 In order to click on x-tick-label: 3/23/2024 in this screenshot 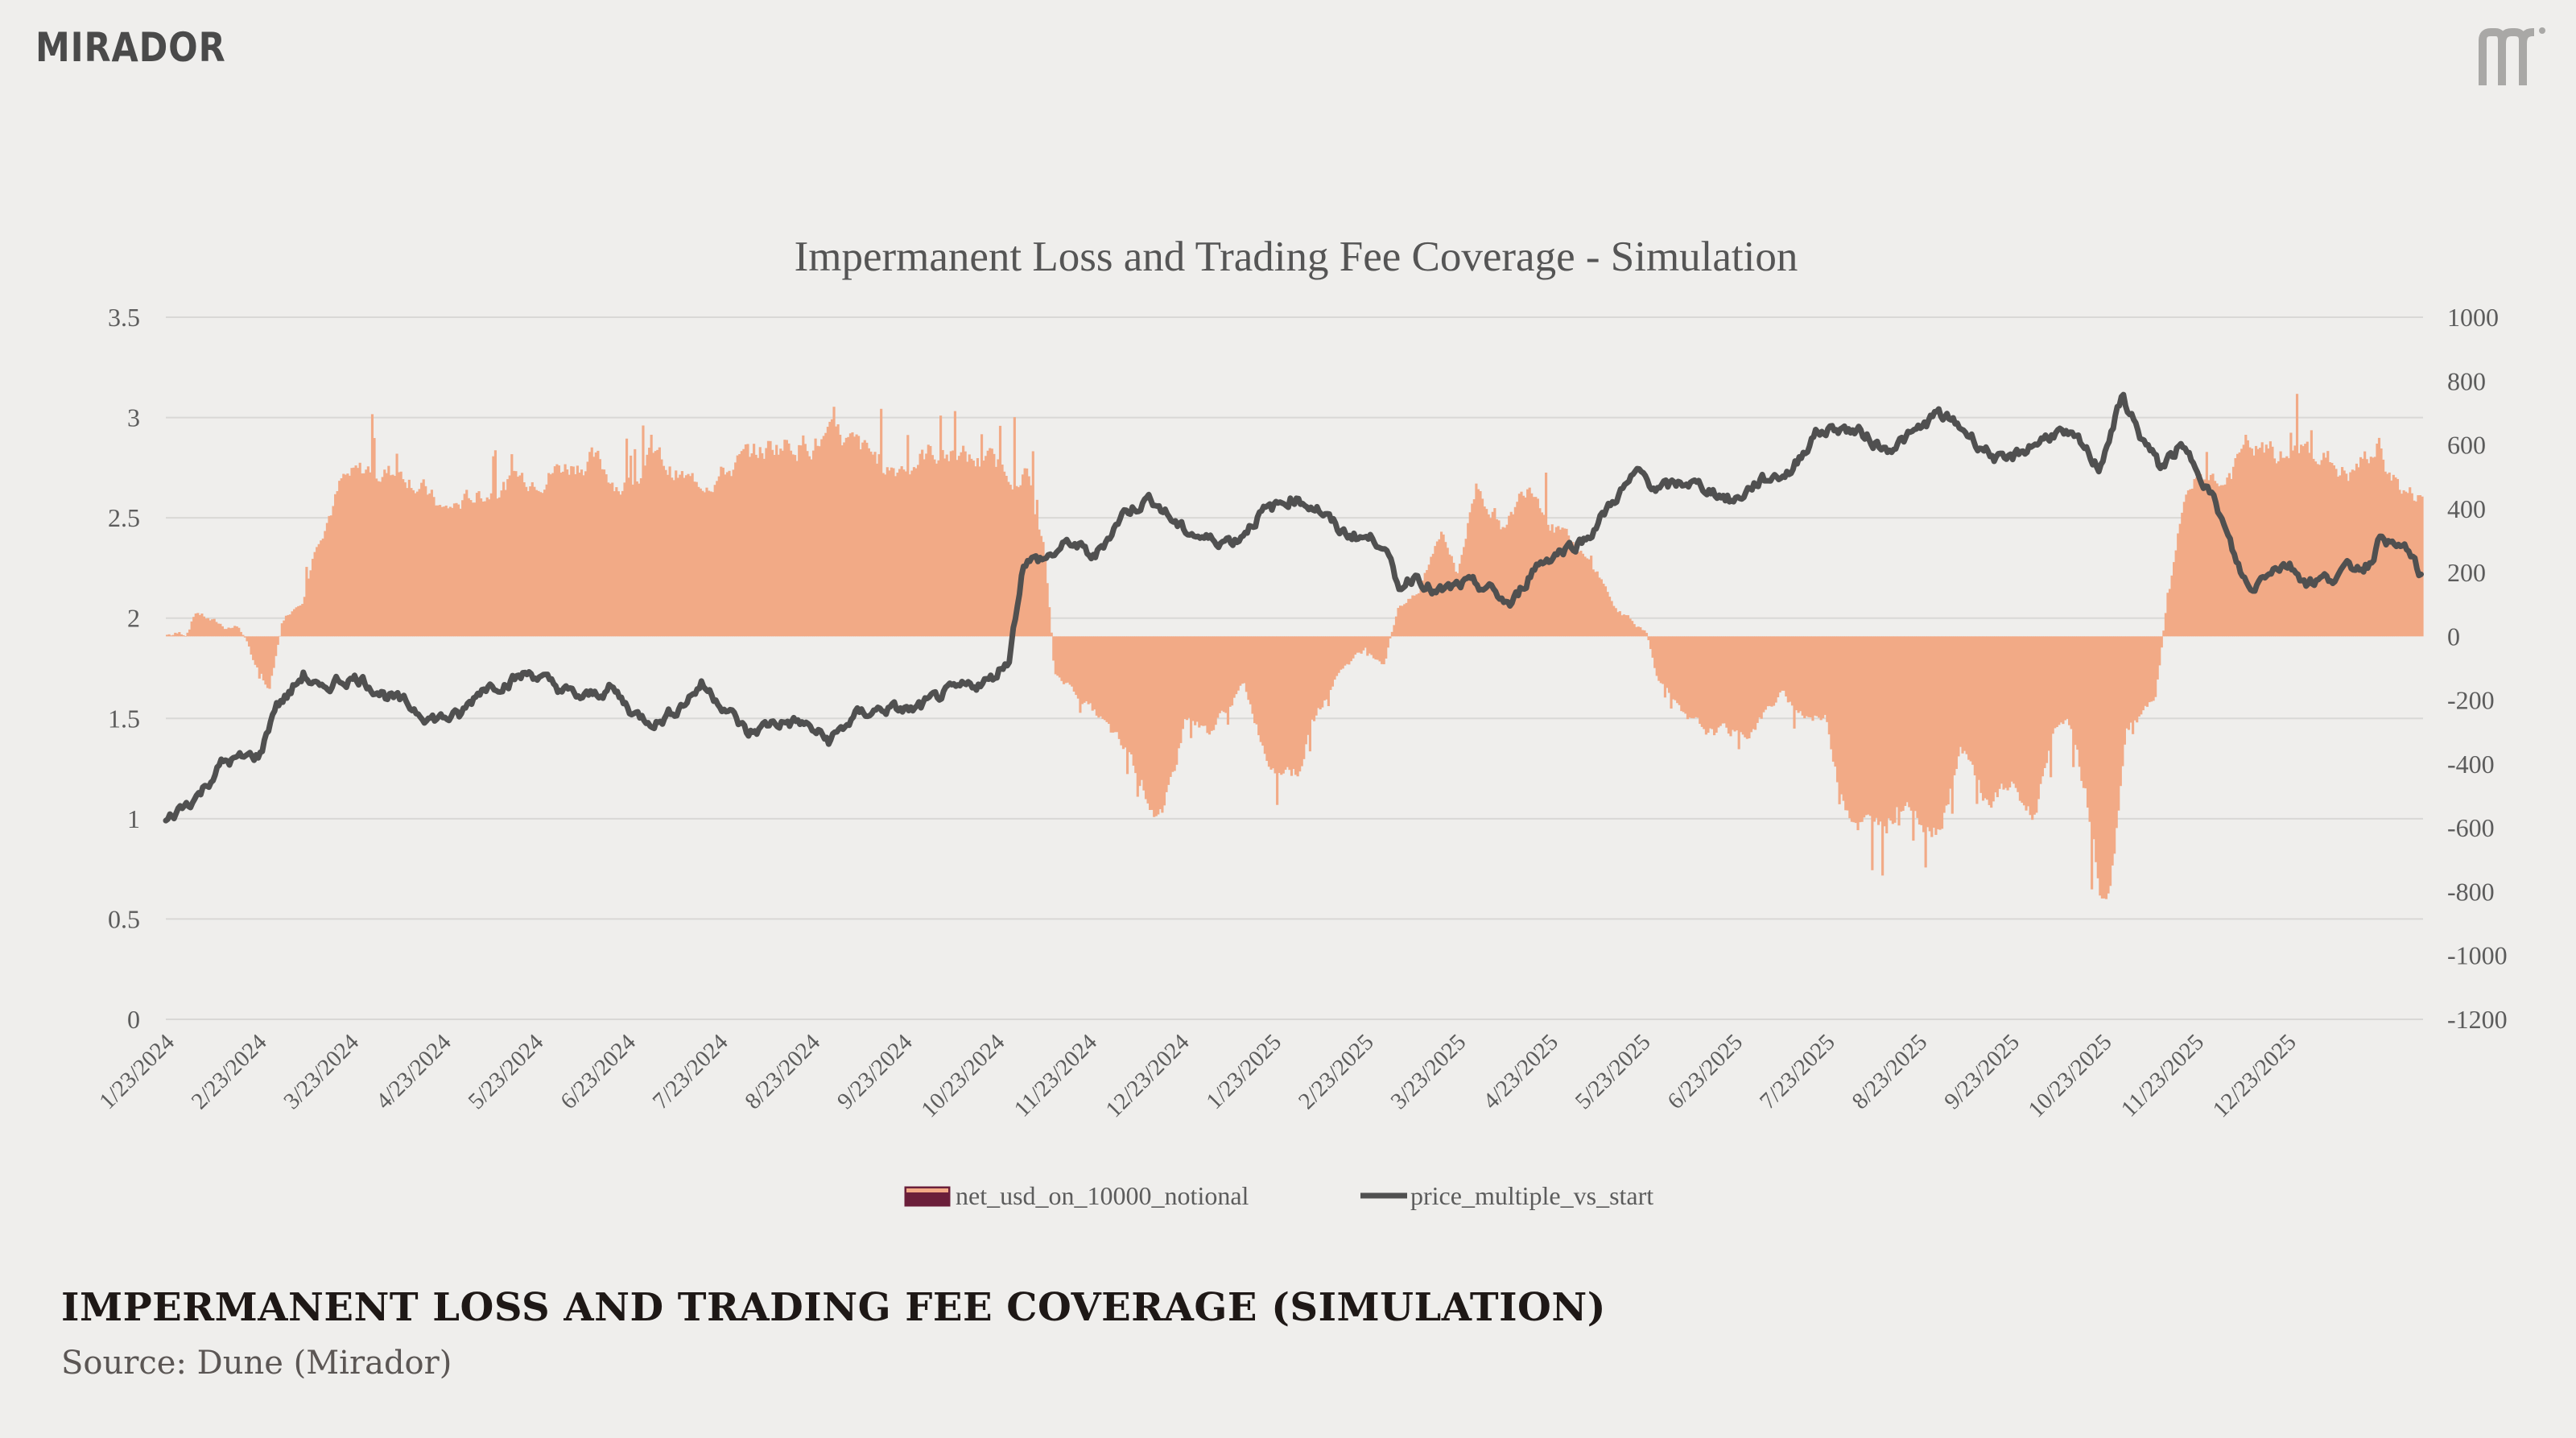, I will do `click(321, 1071)`.